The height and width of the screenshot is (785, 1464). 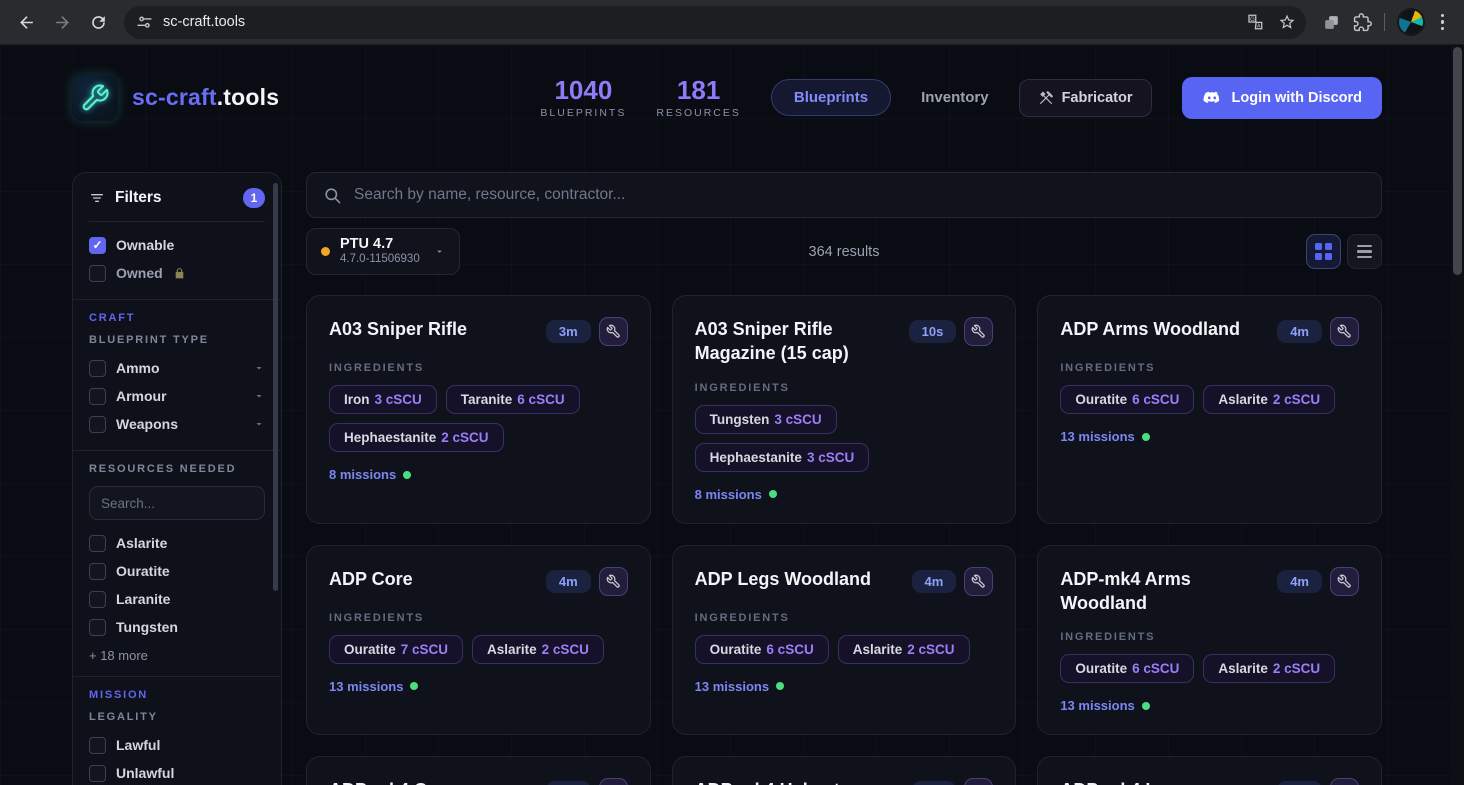 What do you see at coordinates (782, 457) in the screenshot?
I see `ingredient-chip: Hephaestanite 3 cSCU` at bounding box center [782, 457].